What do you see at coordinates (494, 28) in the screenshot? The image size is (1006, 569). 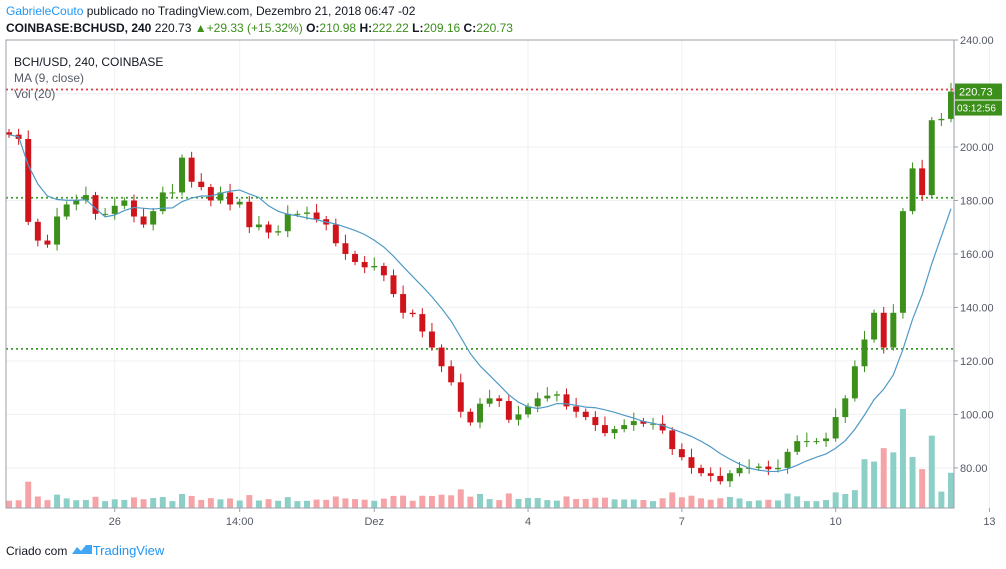 I see `close-value: 220.73` at bounding box center [494, 28].